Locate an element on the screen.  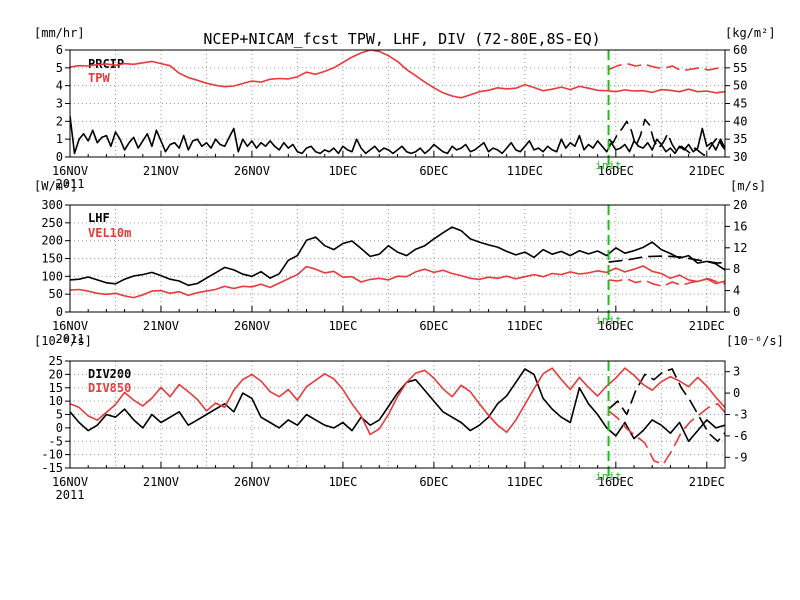
left-tick-label: 200 is located at coordinates (52, 241).